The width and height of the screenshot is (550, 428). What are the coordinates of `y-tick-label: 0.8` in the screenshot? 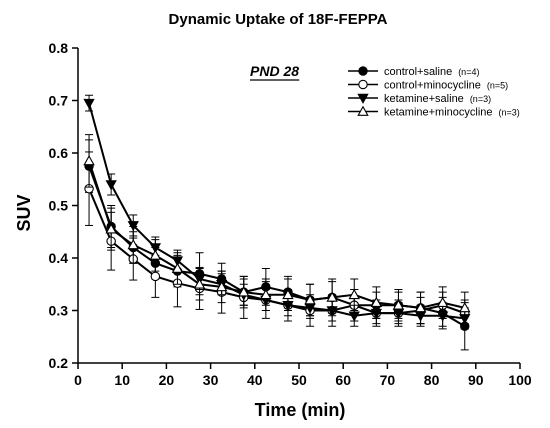 It's located at (59, 48).